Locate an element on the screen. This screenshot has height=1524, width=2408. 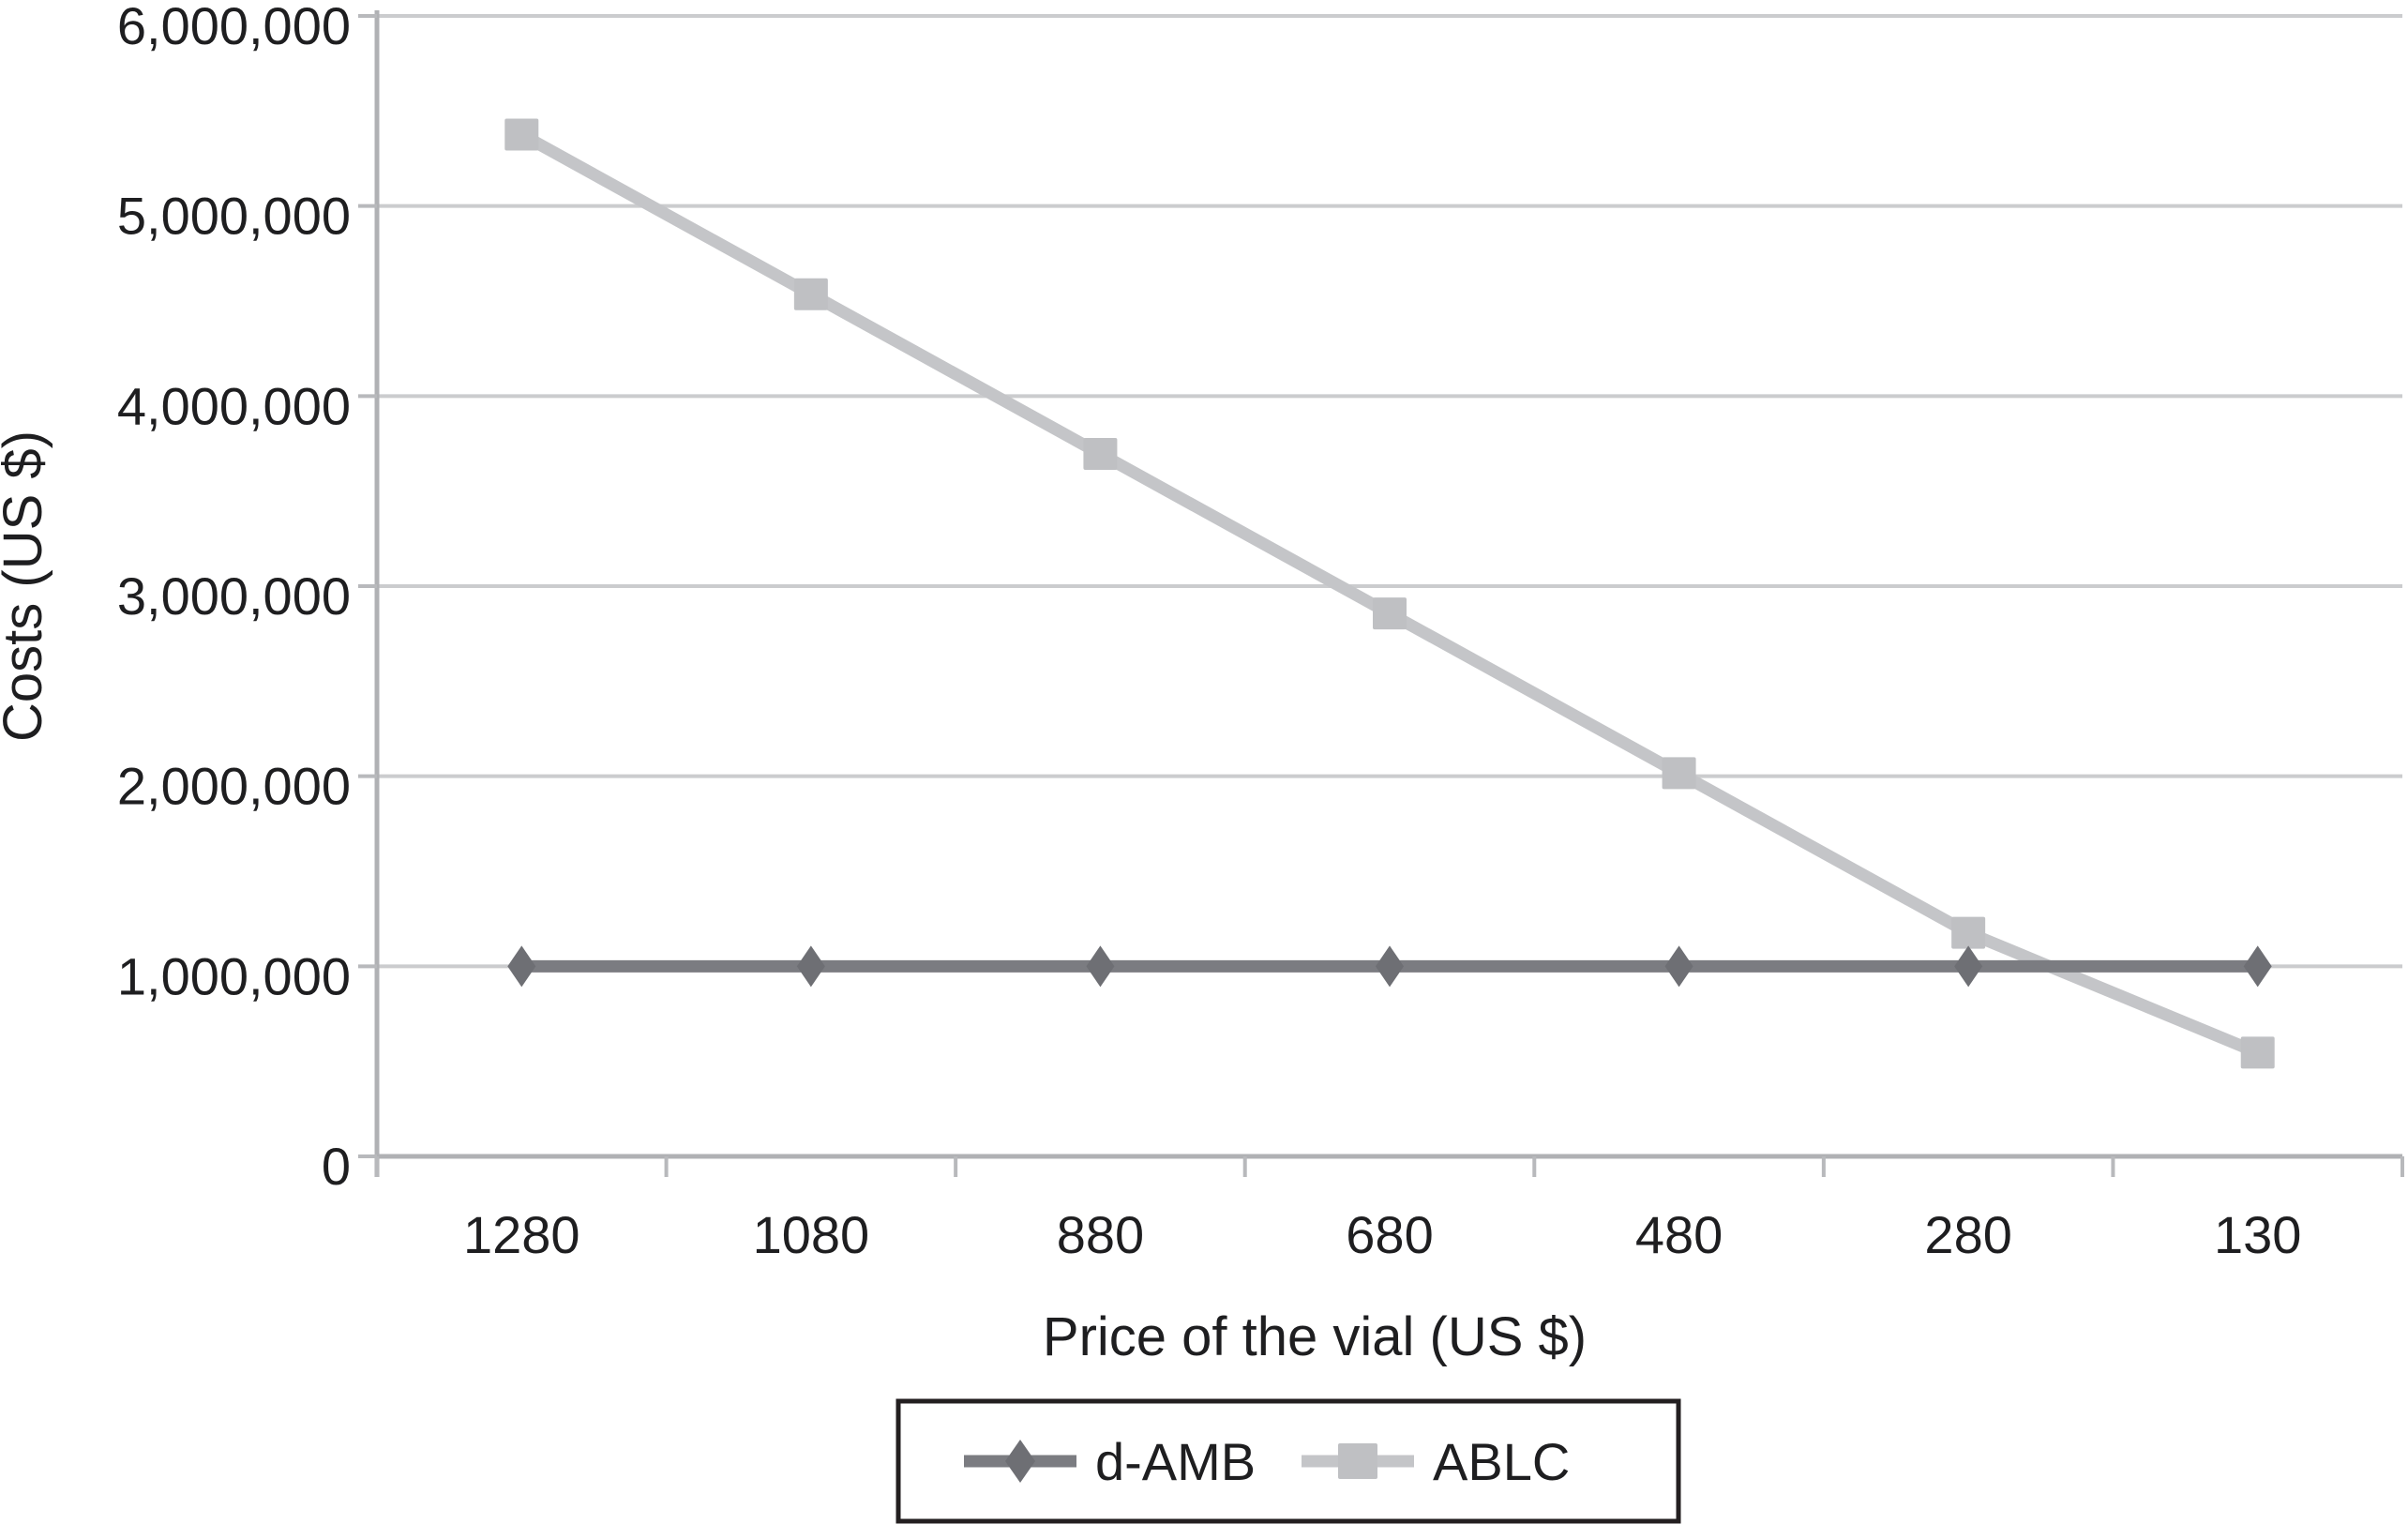
y-tick-label: 6,000,000 is located at coordinates (234, 28).